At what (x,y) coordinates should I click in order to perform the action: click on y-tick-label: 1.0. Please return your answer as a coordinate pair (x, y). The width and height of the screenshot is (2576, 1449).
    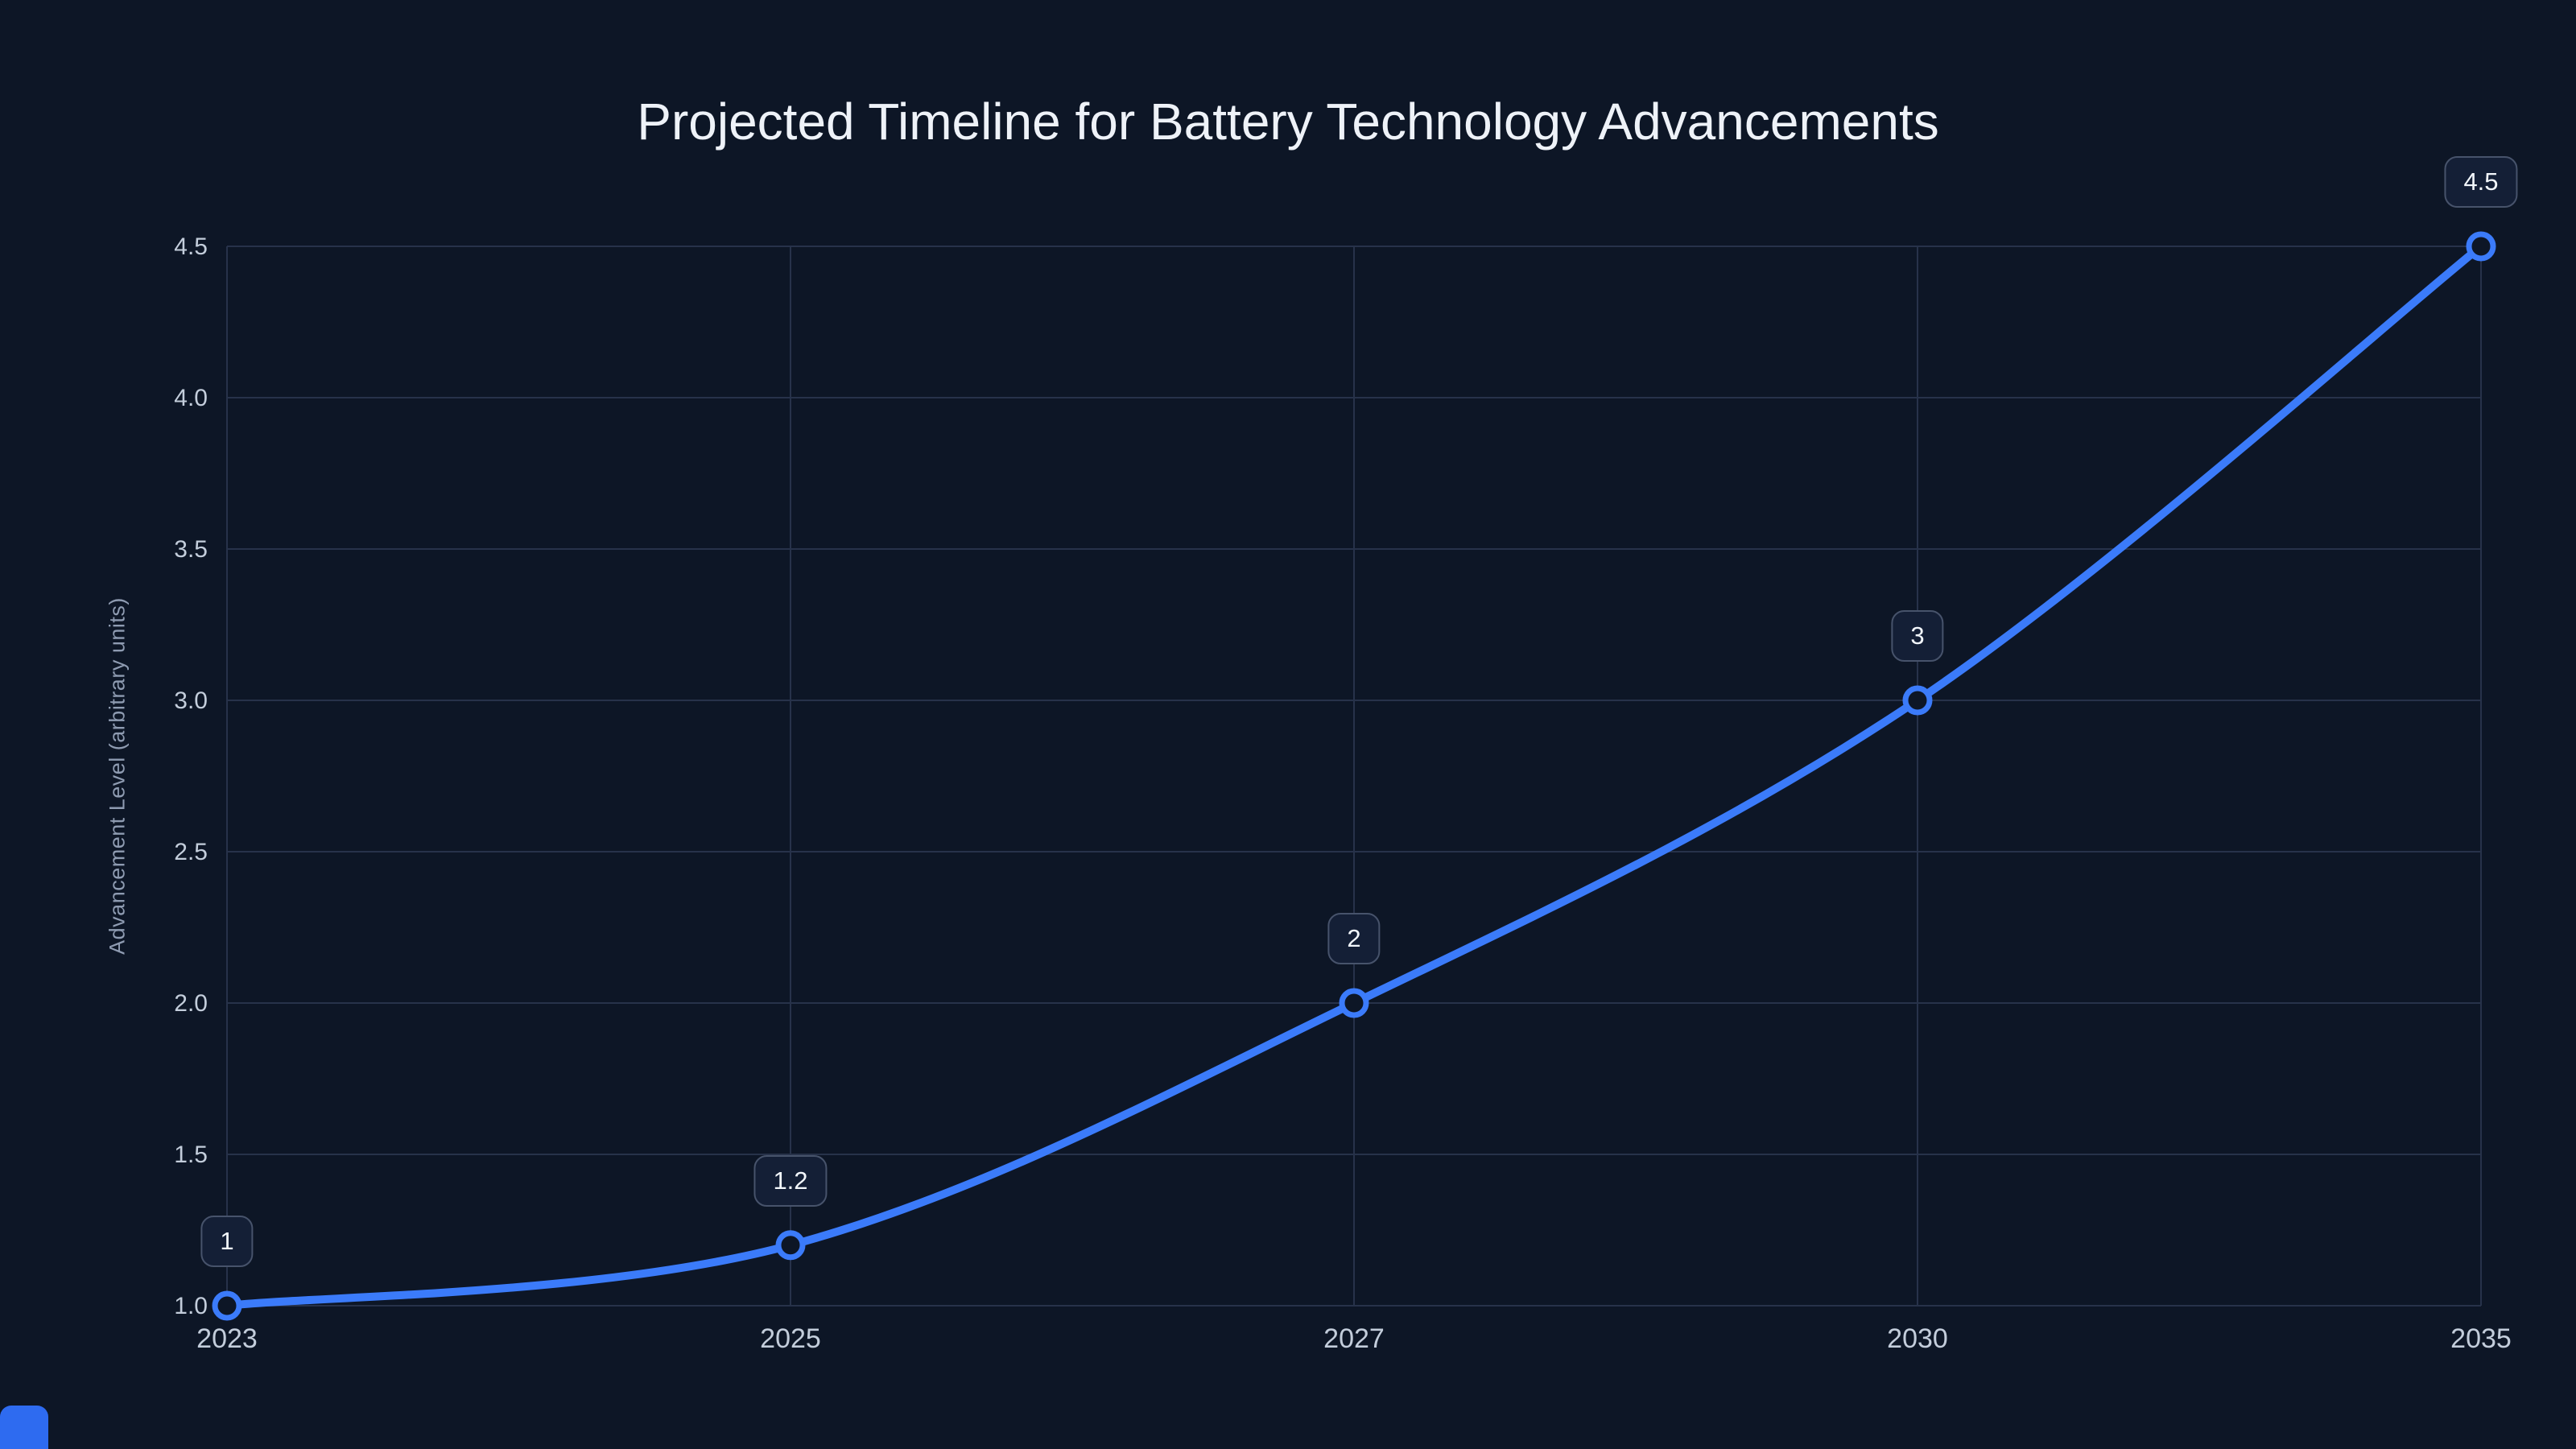
    Looking at the image, I should click on (191, 1306).